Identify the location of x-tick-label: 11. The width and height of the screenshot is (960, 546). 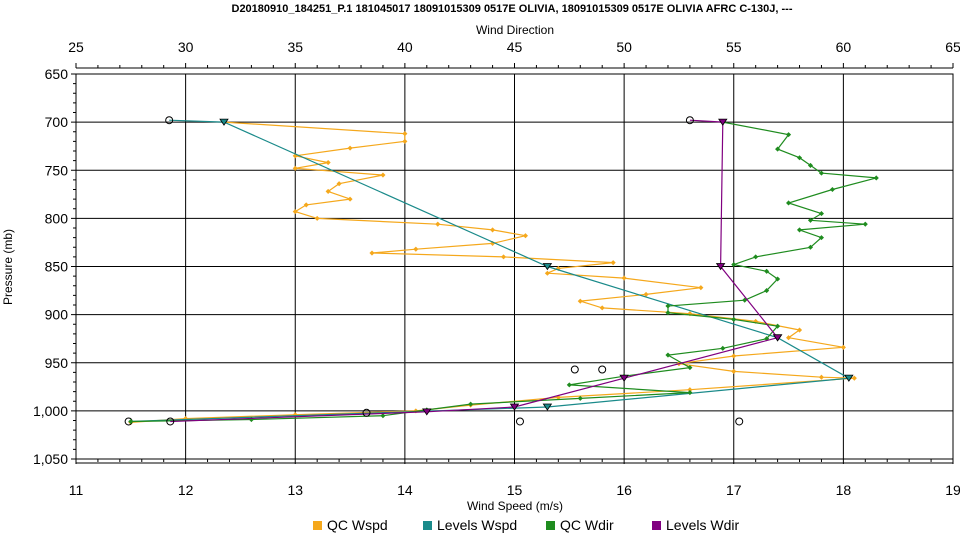
(76, 490).